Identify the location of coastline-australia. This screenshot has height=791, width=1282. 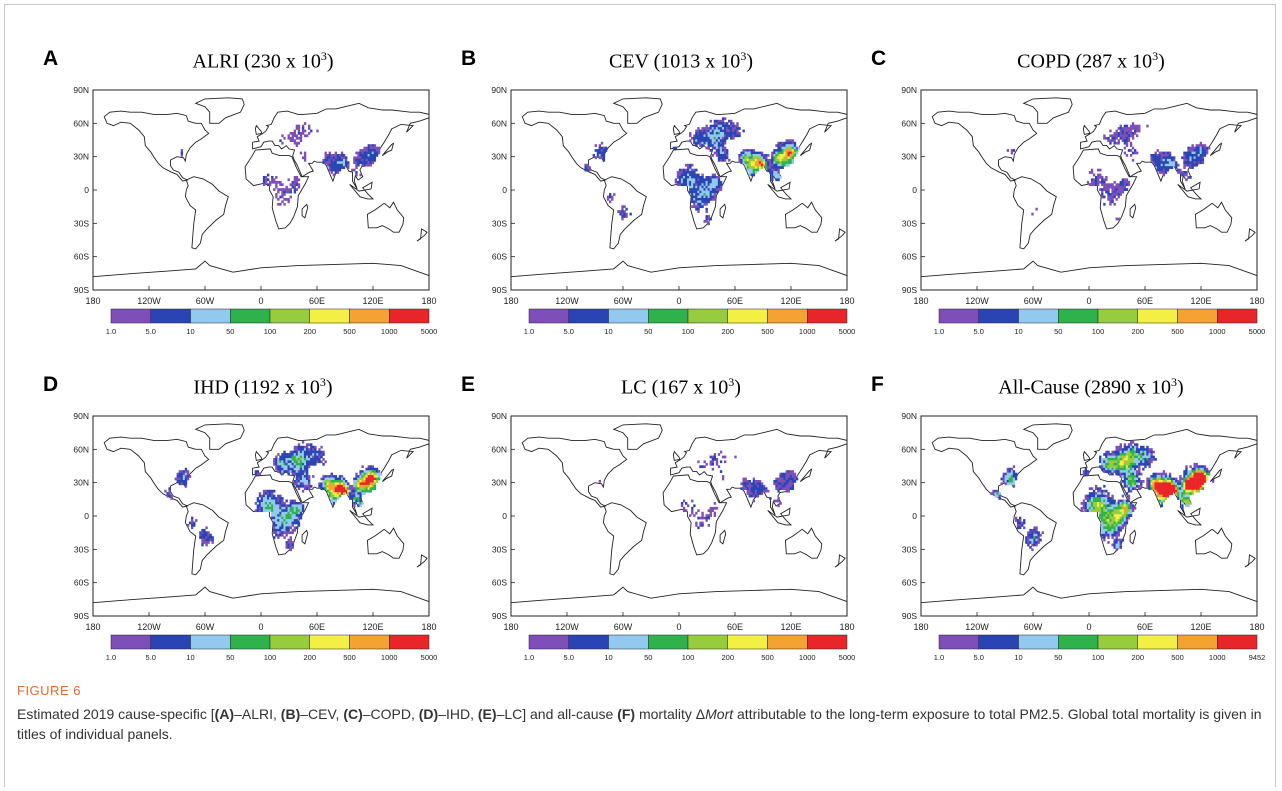
(1213, 217).